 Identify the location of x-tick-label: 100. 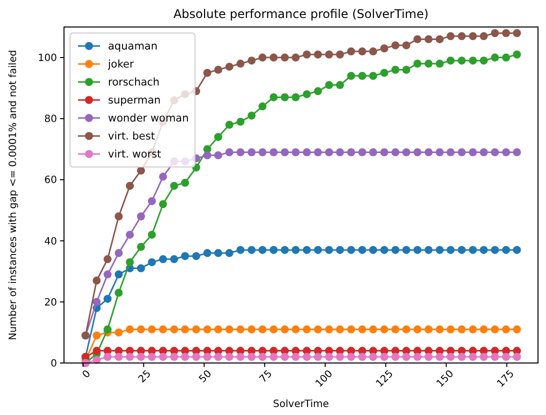
(325, 379).